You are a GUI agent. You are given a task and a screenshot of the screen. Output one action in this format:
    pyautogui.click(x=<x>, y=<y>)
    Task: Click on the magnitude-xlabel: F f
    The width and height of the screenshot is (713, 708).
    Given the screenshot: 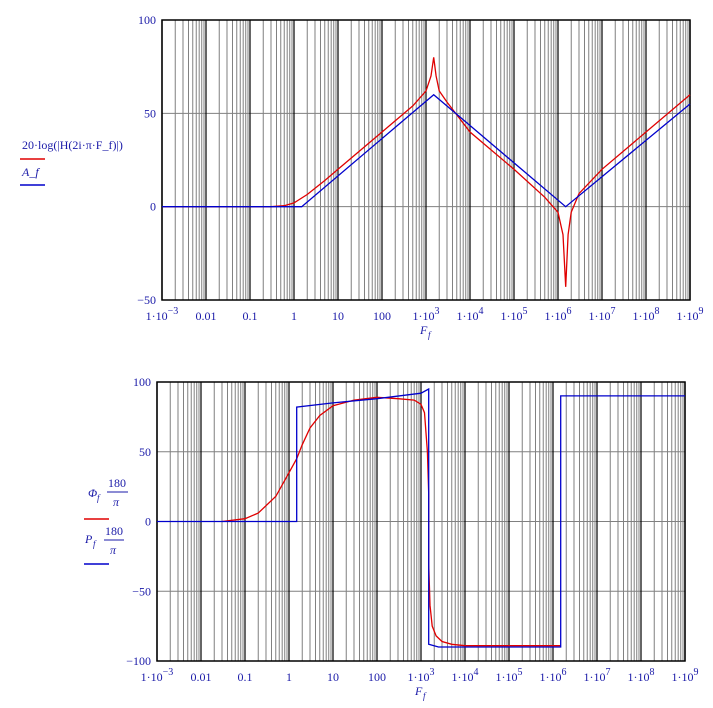 What is the action you would take?
    pyautogui.click(x=425, y=331)
    